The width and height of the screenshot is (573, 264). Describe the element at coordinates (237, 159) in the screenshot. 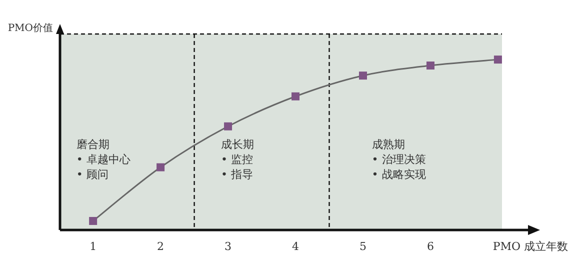

I see `annotation: 成长期 • 监控 • 指导` at that location.